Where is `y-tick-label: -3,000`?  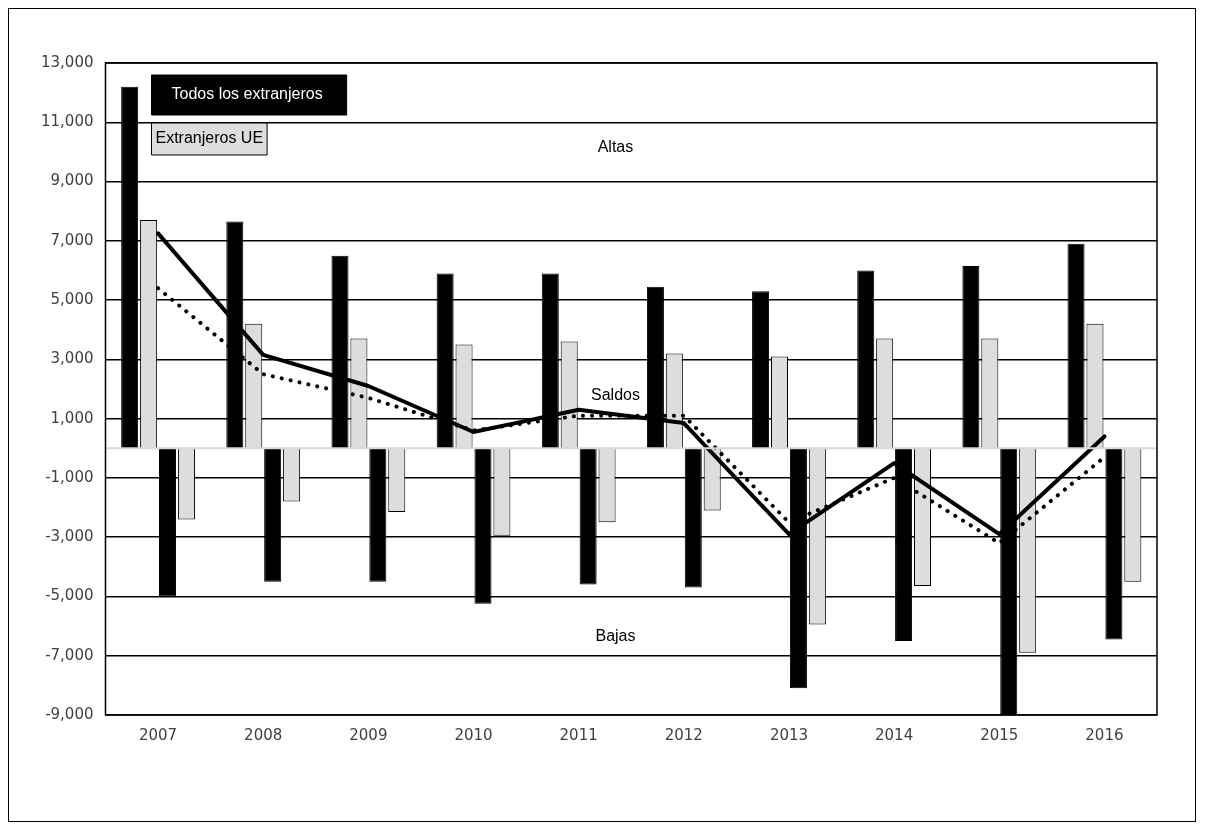 y-tick-label: -3,000 is located at coordinates (69, 536).